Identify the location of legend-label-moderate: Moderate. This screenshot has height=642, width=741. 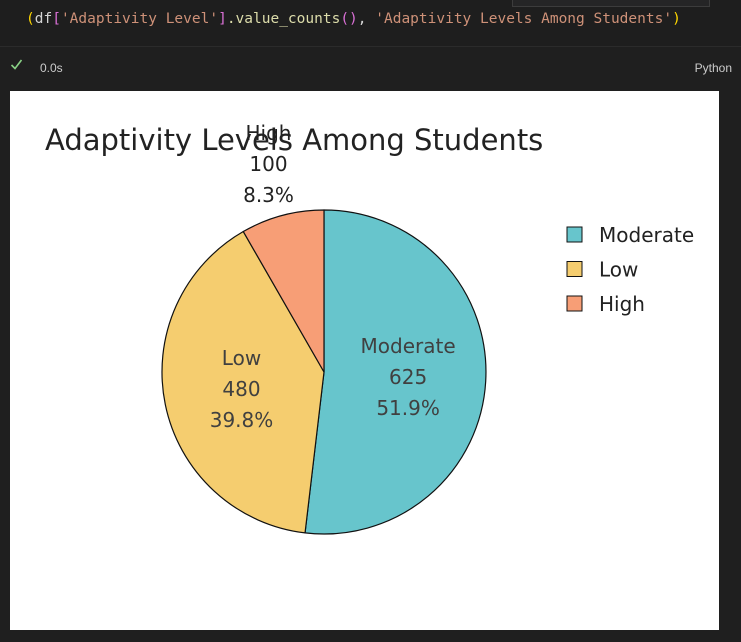
(646, 235).